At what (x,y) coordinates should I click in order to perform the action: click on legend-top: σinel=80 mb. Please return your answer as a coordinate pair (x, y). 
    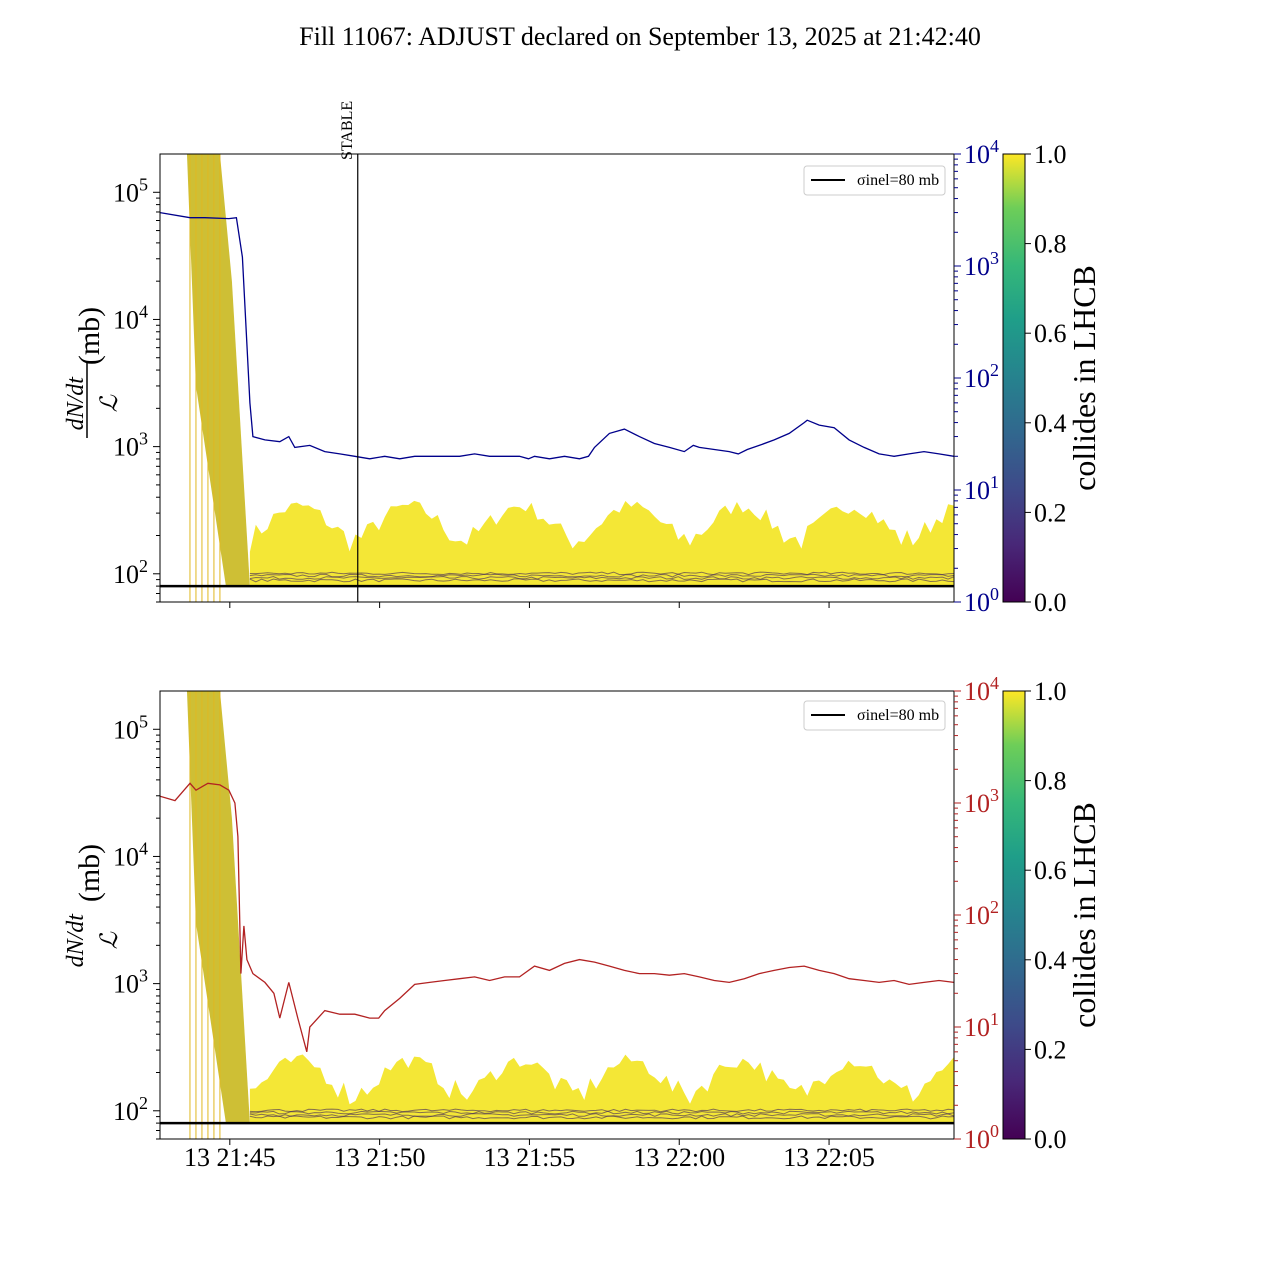
    Looking at the image, I should click on (874, 180).